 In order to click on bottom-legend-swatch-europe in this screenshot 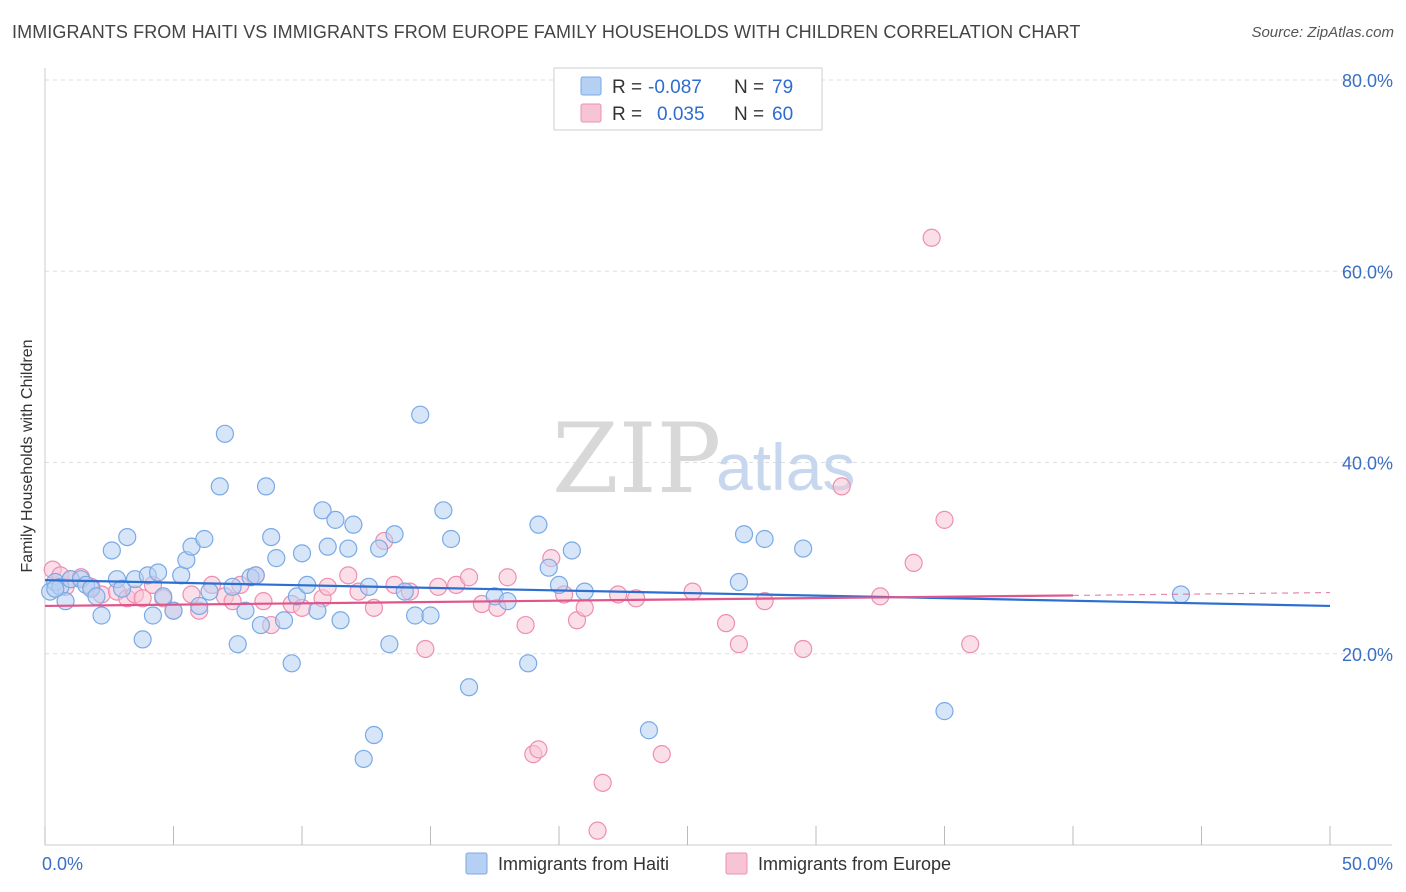, I will do `click(736, 863)`.